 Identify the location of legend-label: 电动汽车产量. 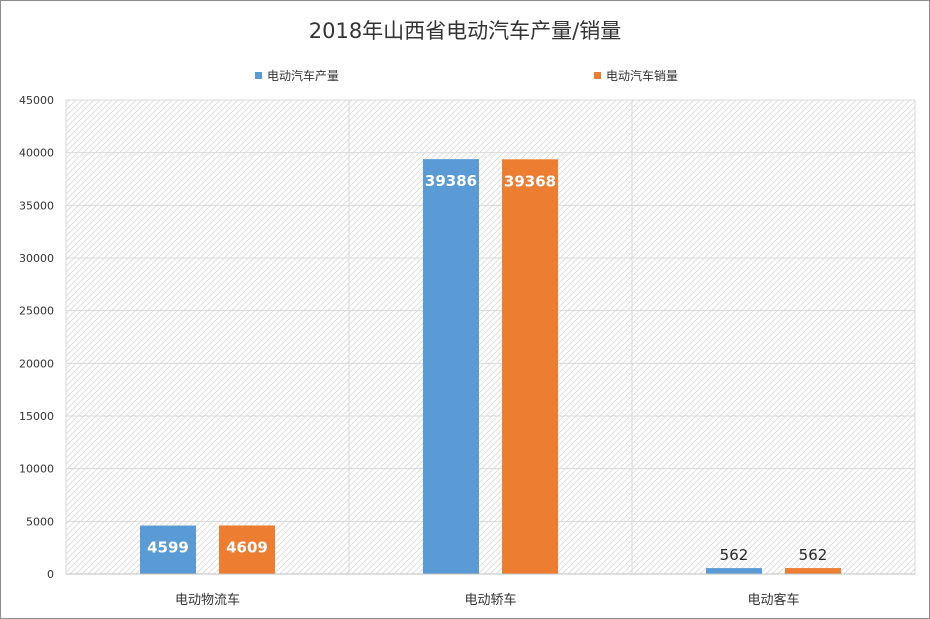
(303, 75).